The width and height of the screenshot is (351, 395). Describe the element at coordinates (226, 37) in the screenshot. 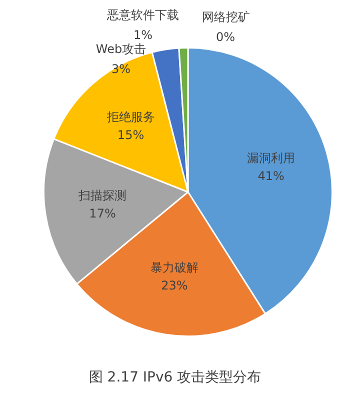

I see `text: 0%` at that location.